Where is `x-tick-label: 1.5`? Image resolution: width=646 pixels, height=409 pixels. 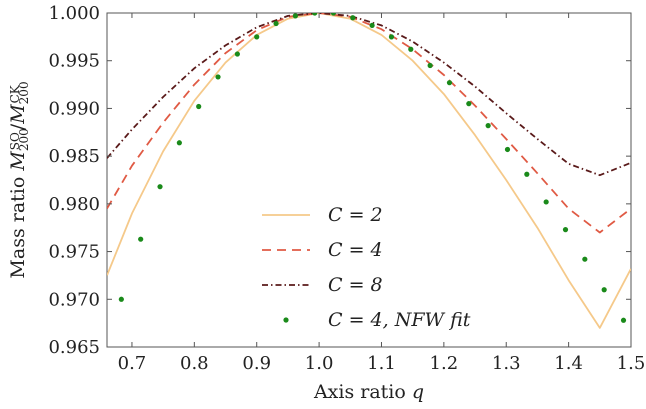 x-tick-label: 1.5 is located at coordinates (631, 363).